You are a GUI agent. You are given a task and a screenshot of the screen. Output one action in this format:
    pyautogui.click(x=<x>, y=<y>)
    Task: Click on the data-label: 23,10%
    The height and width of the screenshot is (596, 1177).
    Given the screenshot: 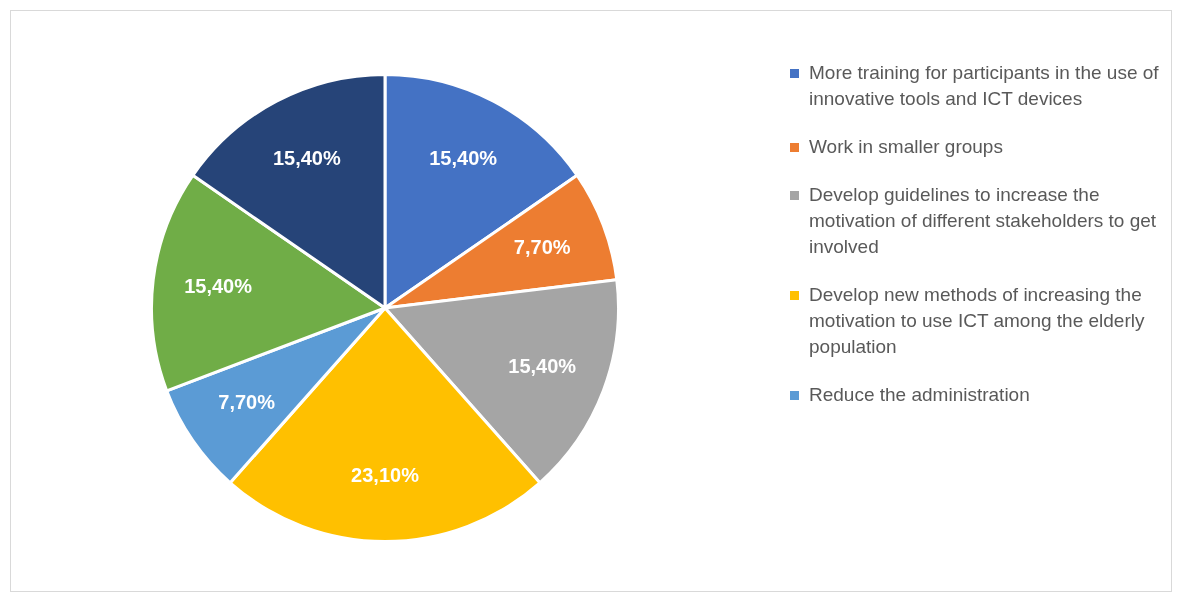 What is the action you would take?
    pyautogui.click(x=385, y=474)
    